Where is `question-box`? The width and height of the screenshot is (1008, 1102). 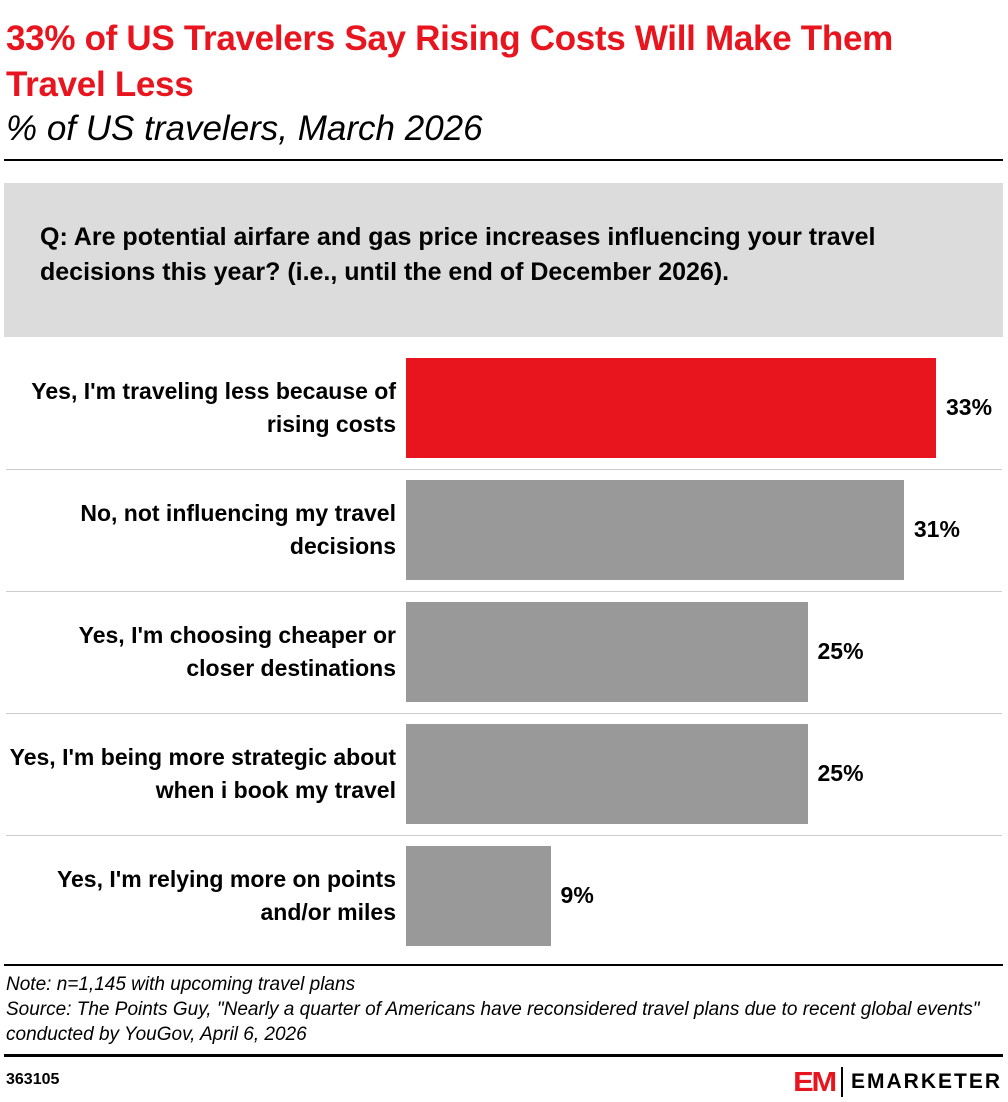
question-box is located at coordinates (503, 260).